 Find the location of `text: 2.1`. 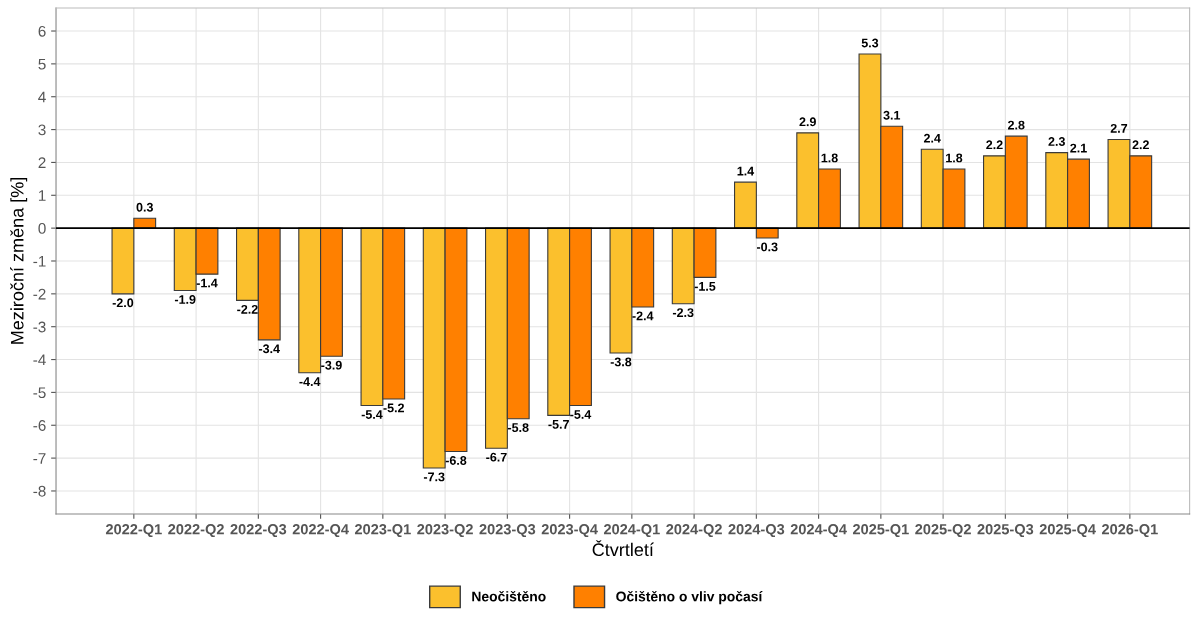

text: 2.1 is located at coordinates (1078, 148).